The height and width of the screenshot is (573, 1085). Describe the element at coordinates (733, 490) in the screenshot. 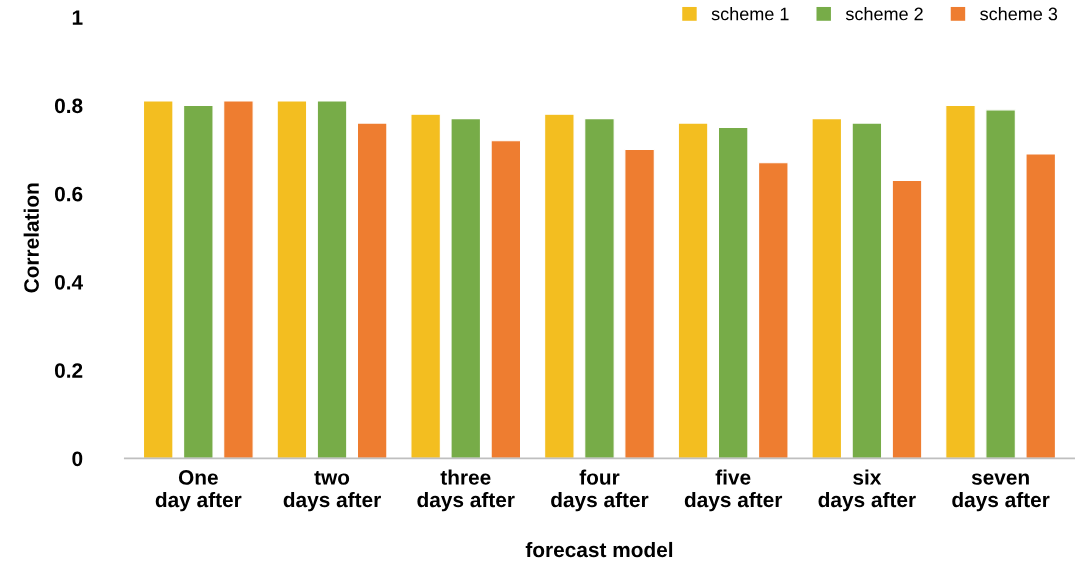

I see `x-tick-label: five days after` at that location.